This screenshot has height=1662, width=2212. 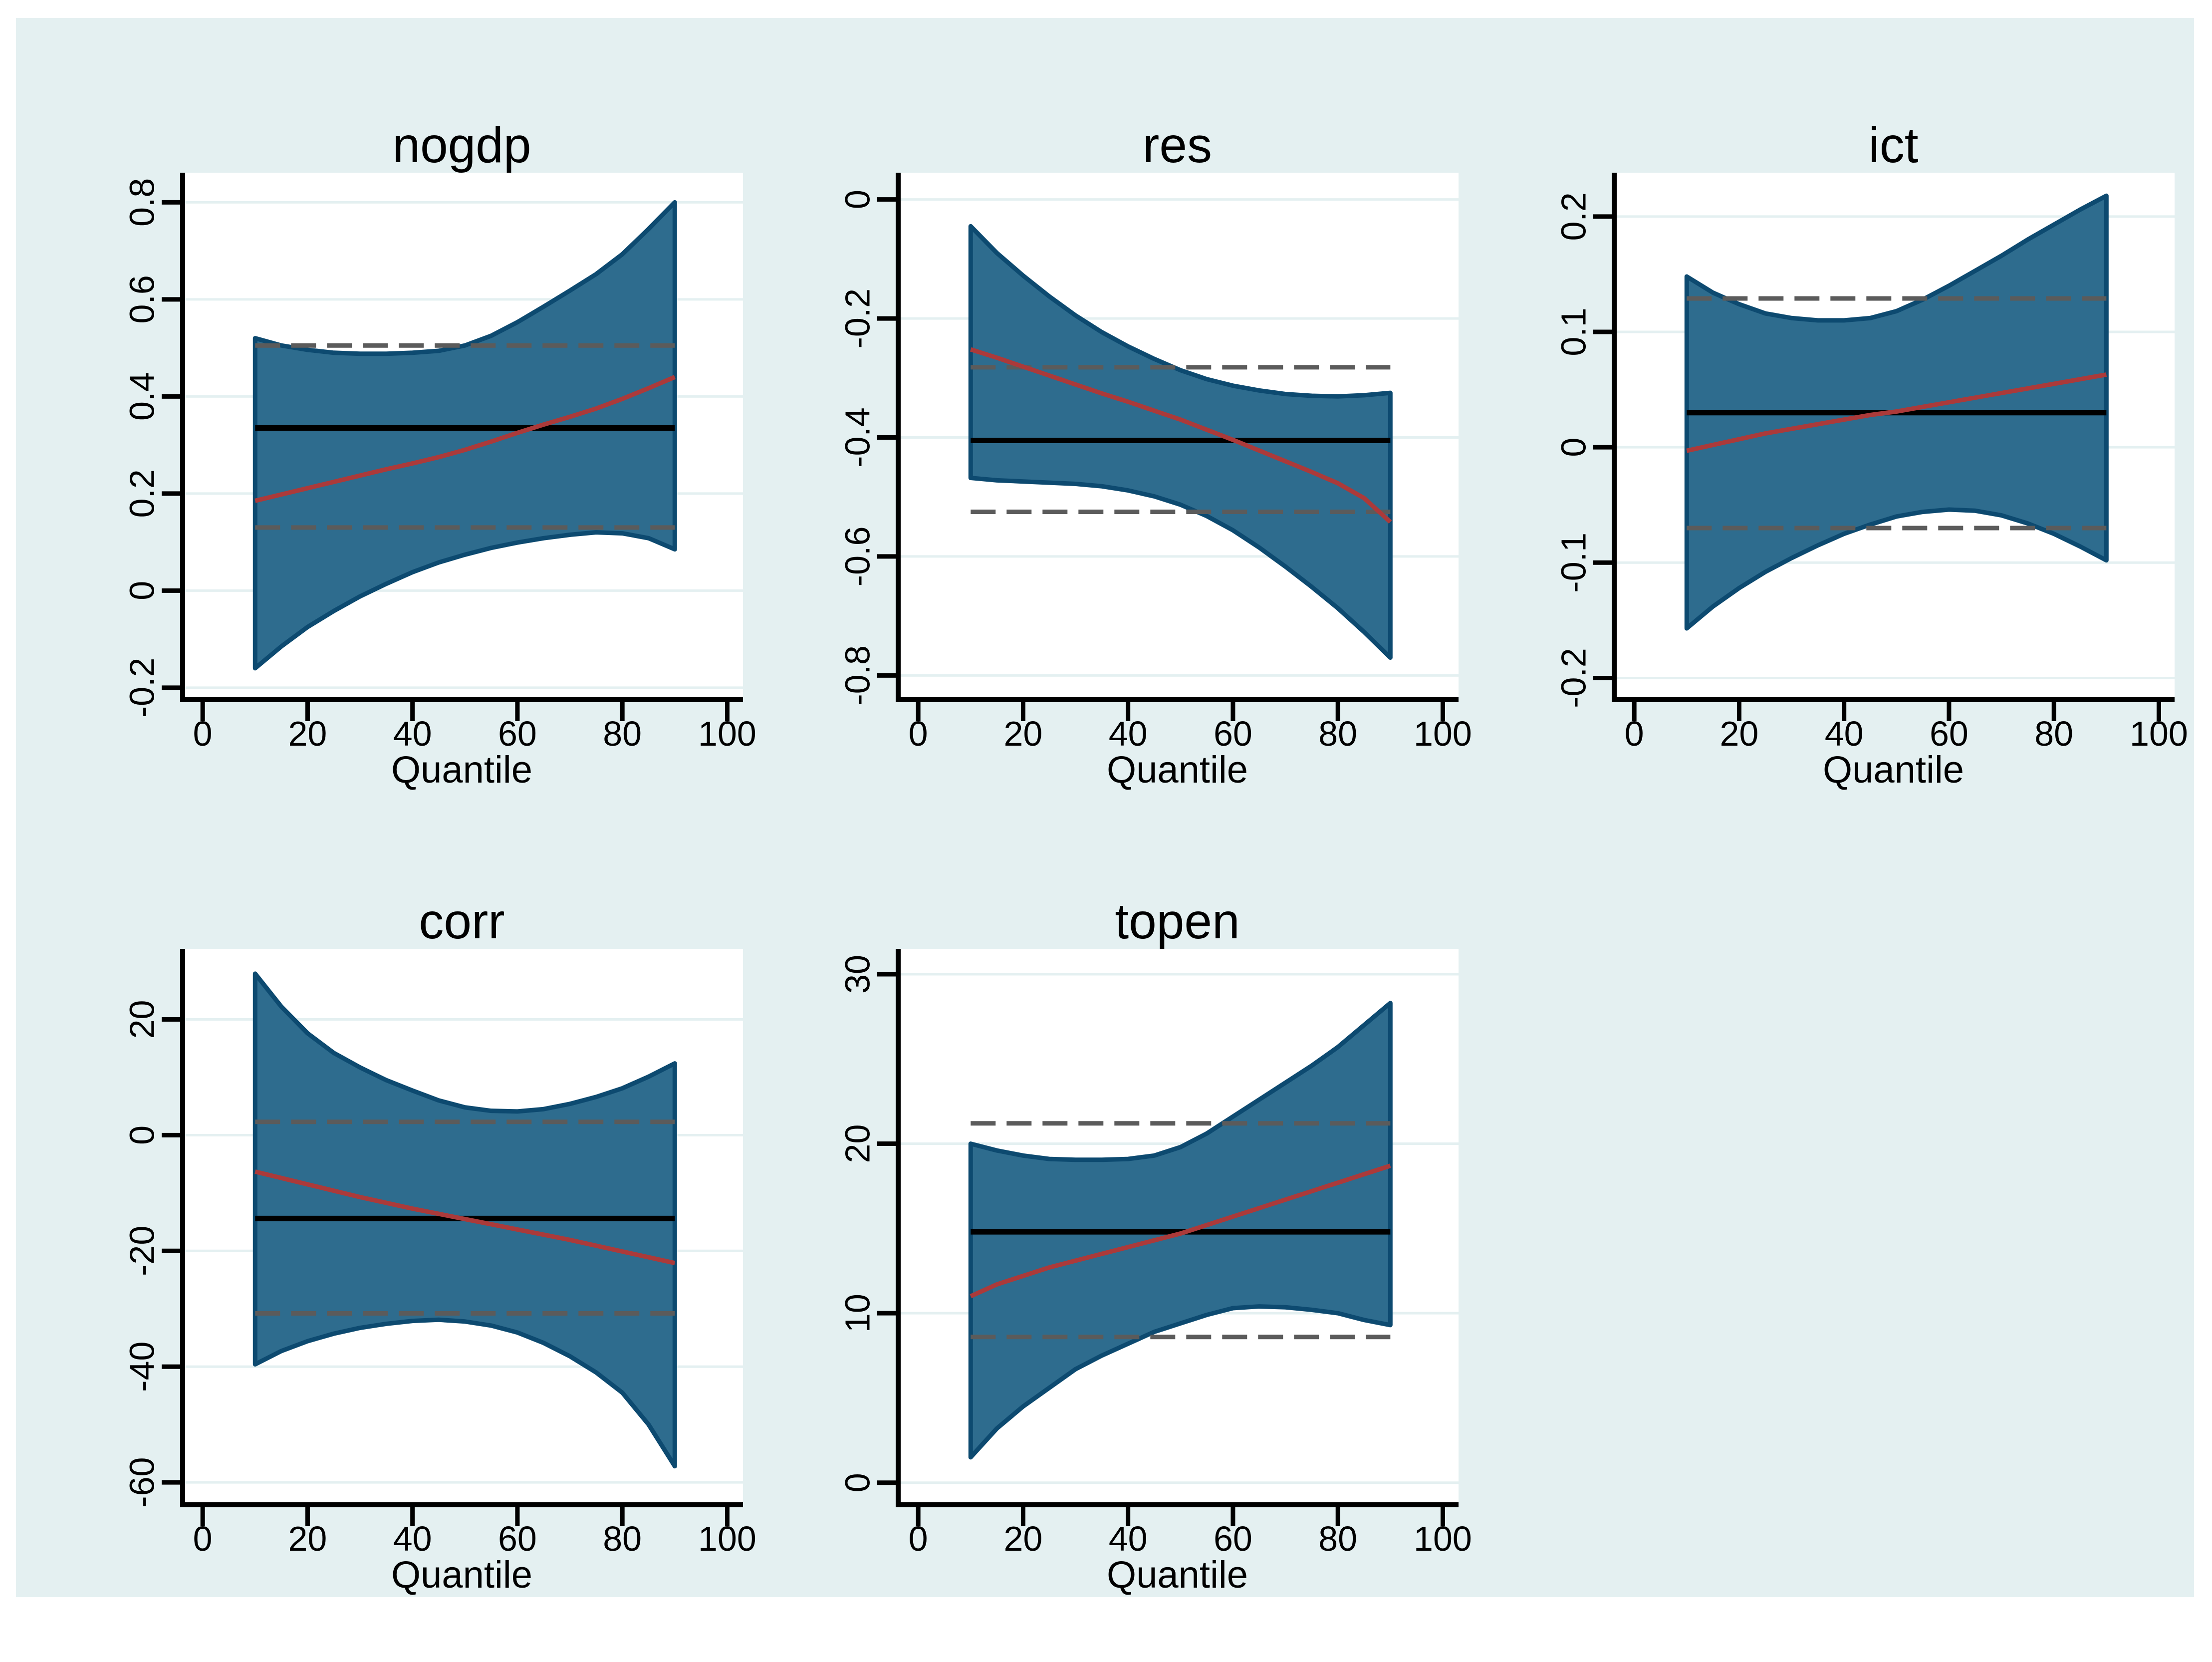 What do you see at coordinates (1893, 770) in the screenshot?
I see `x-axis-label-ict: Quantile` at bounding box center [1893, 770].